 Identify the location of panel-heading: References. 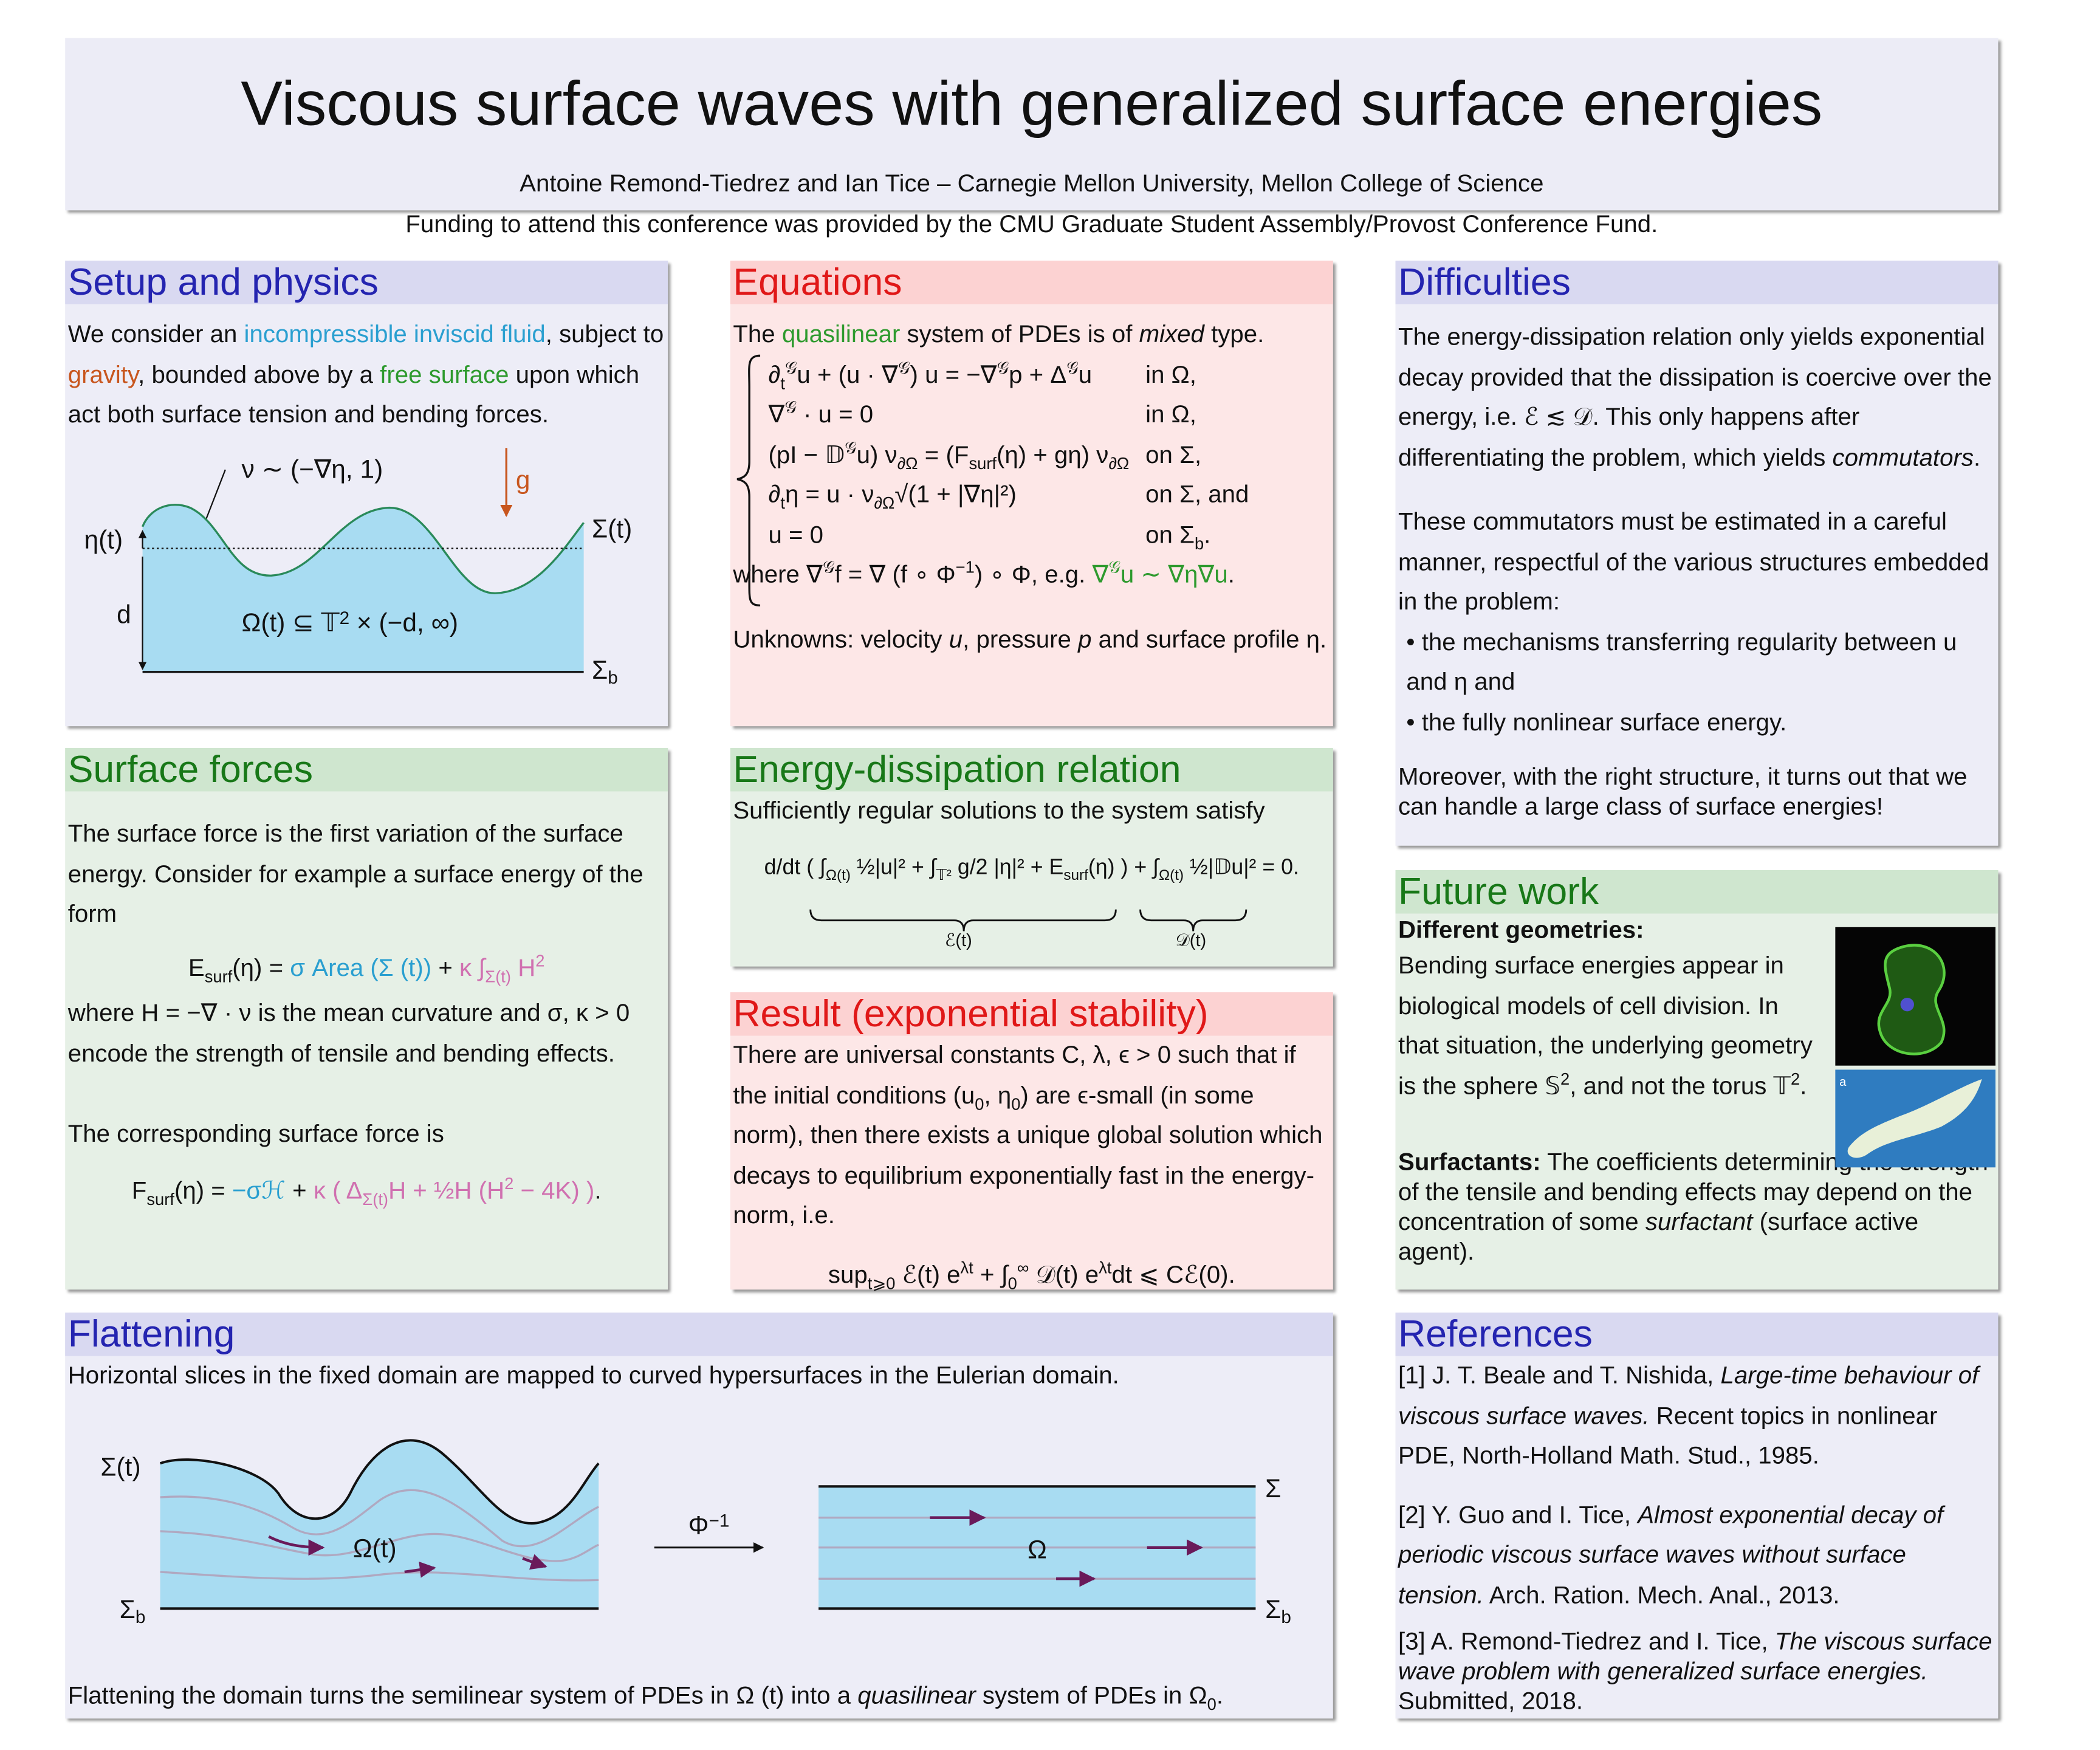
(1697, 1334).